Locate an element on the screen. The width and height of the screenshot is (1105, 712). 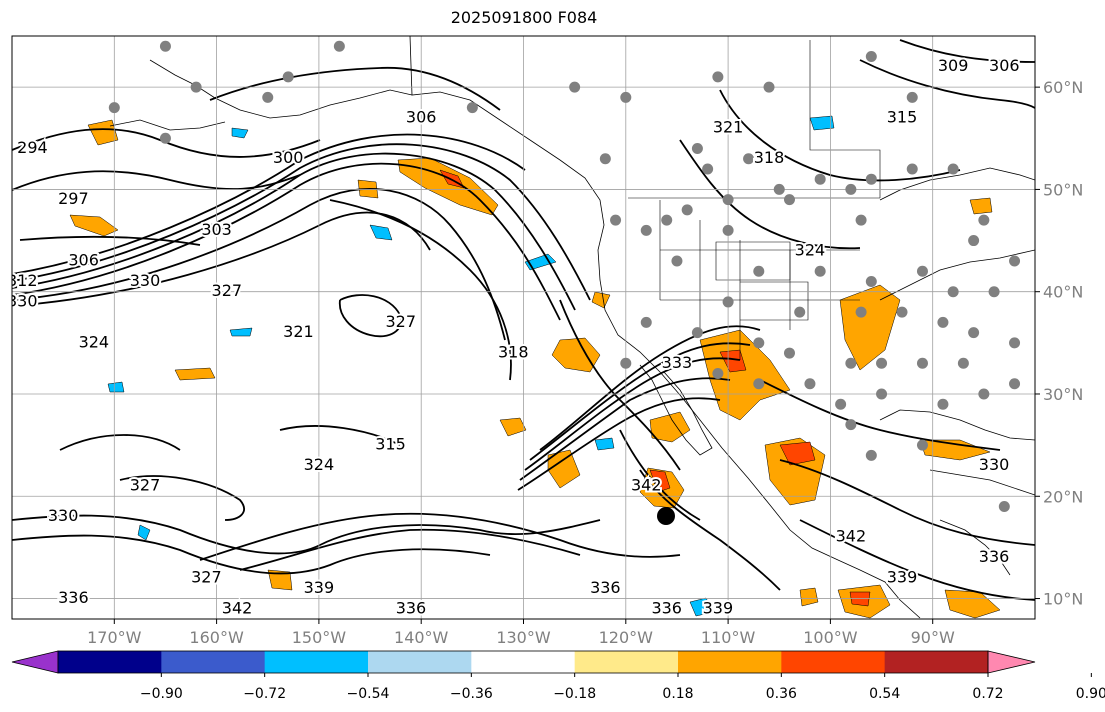
contour-label-16: 324 is located at coordinates (94, 341).